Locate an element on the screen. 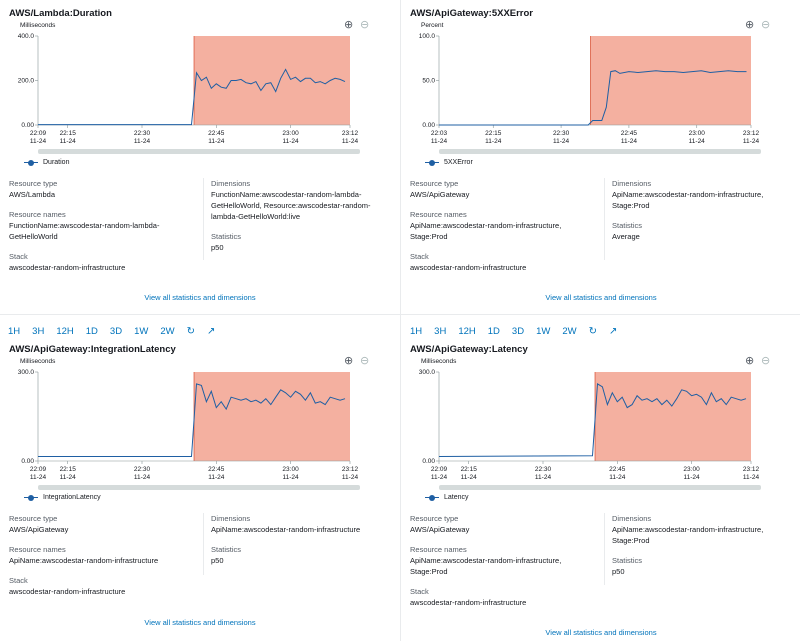 Image resolution: width=800 pixels, height=641 pixels. chart-legend: IntegrationLatency is located at coordinates (62, 497).